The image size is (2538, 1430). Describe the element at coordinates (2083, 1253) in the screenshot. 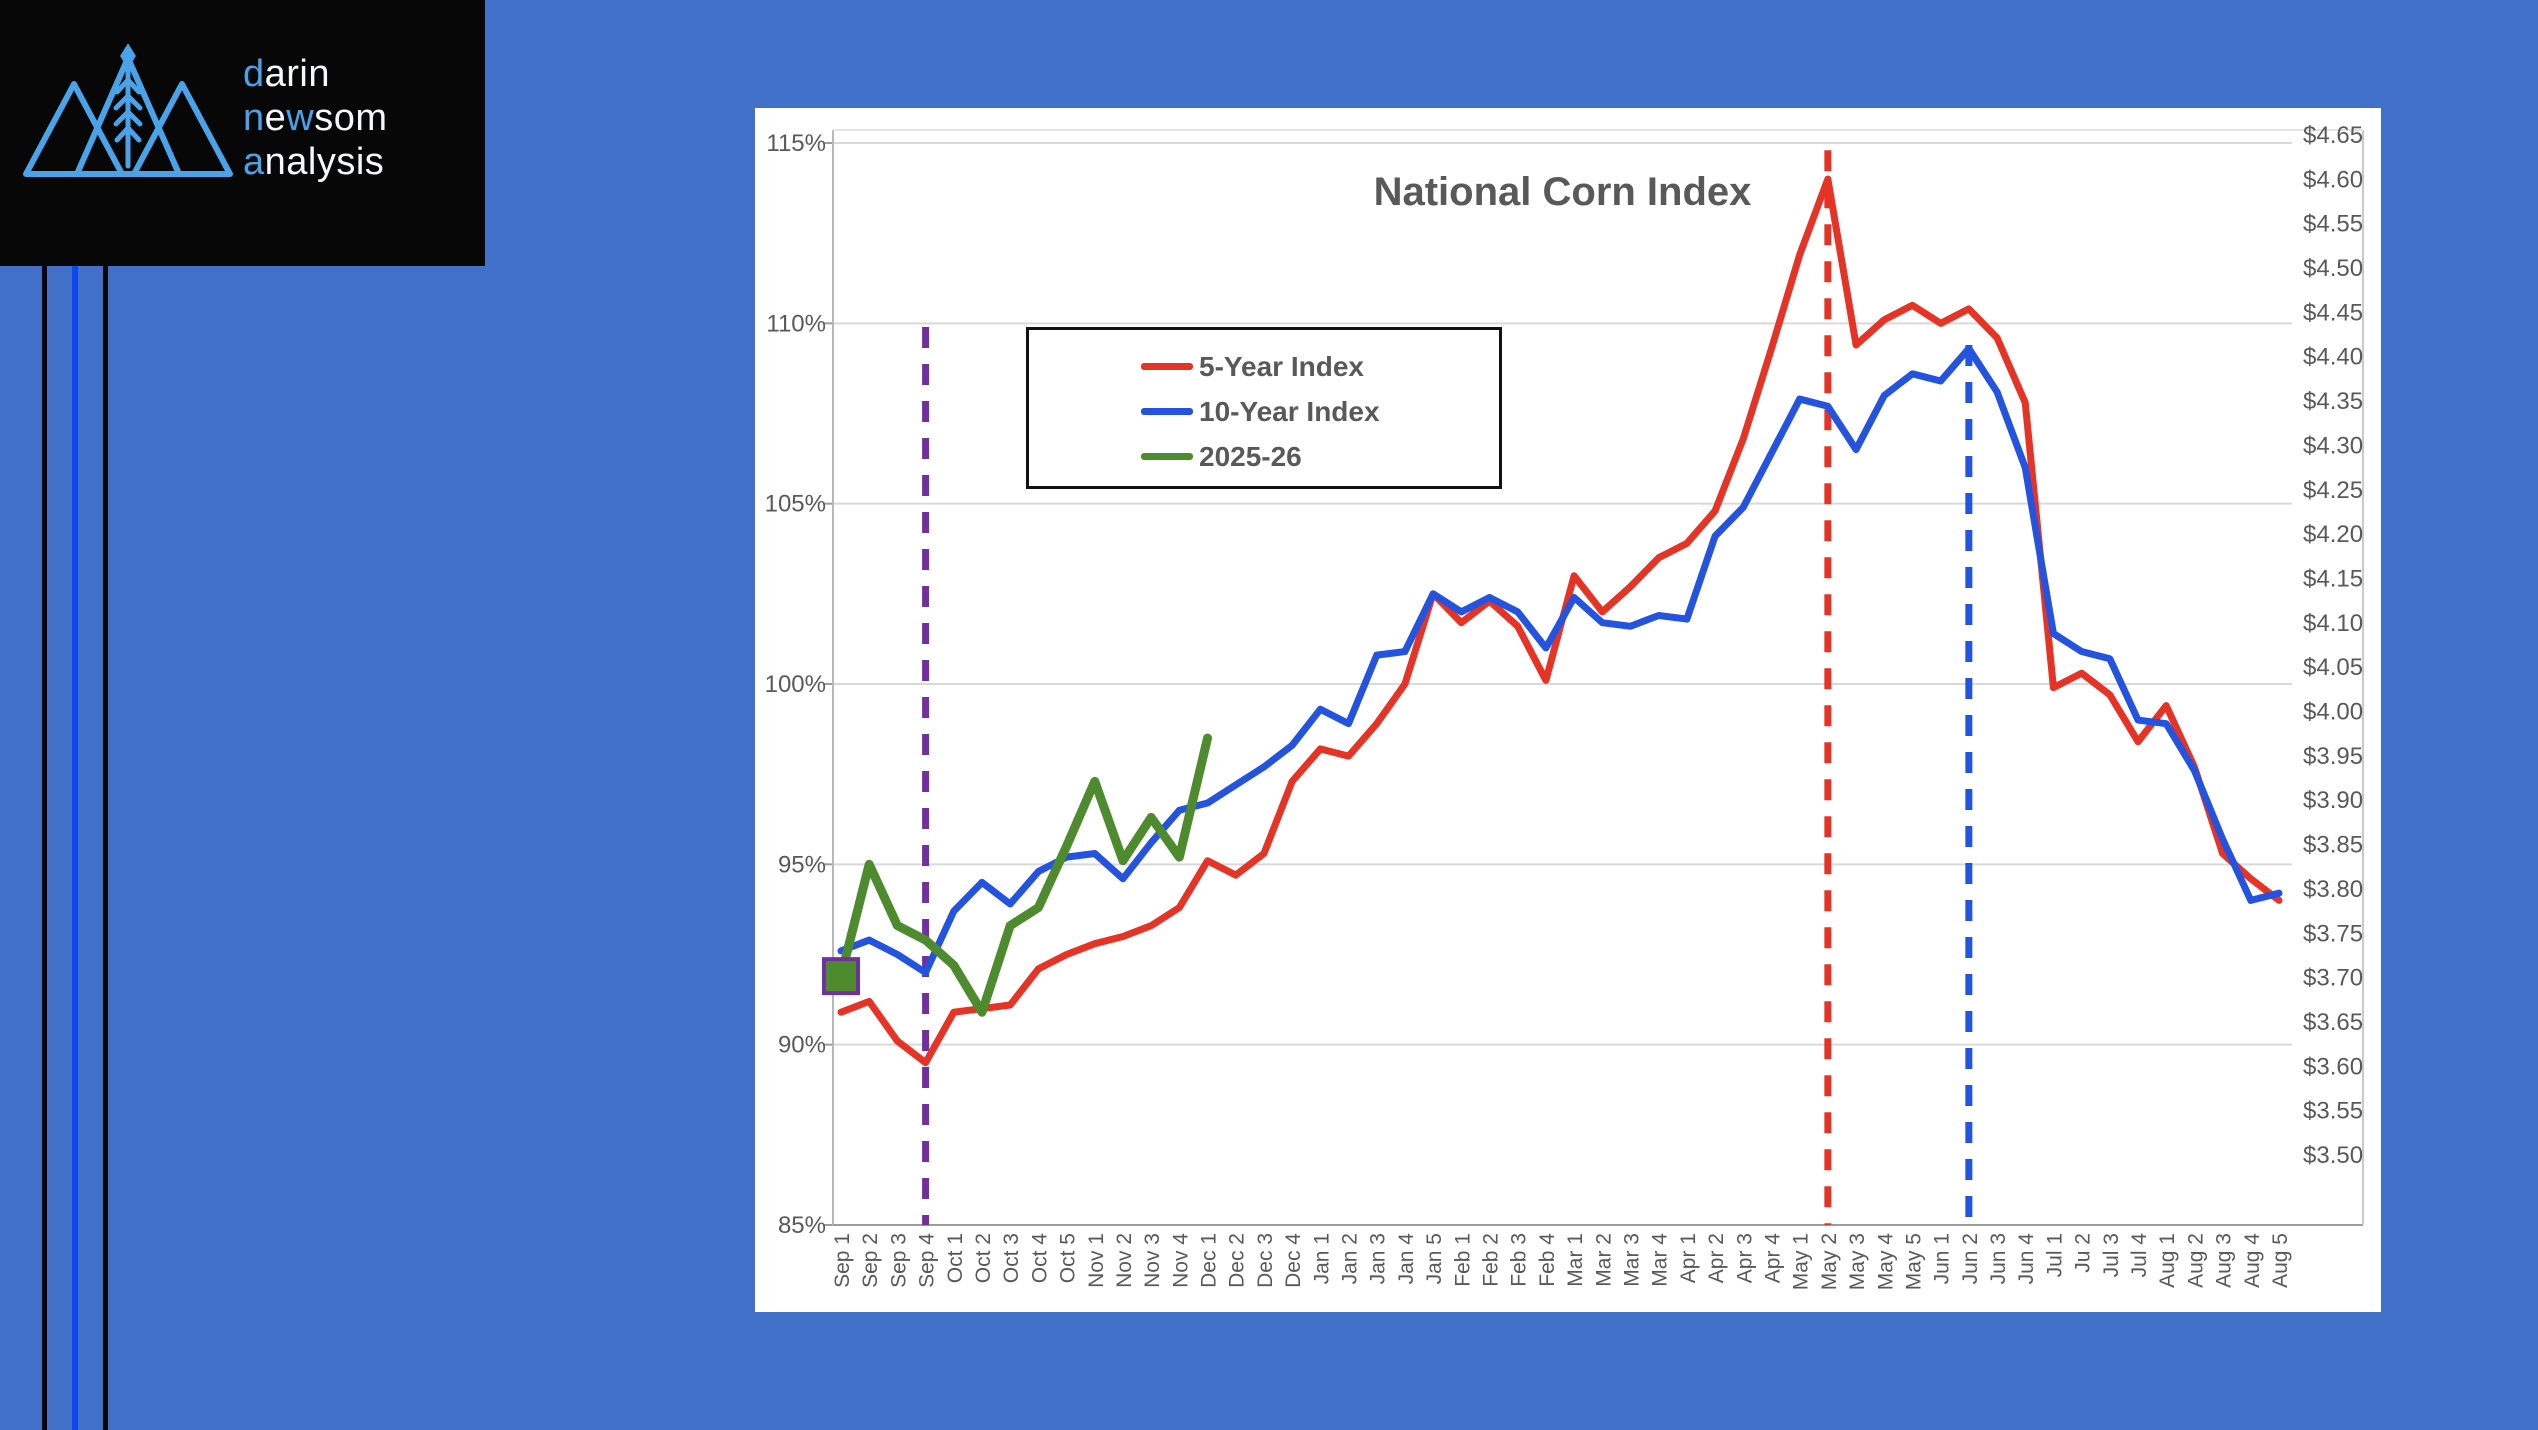

I see `x-axis-label-Ju 2: Ju 2` at that location.